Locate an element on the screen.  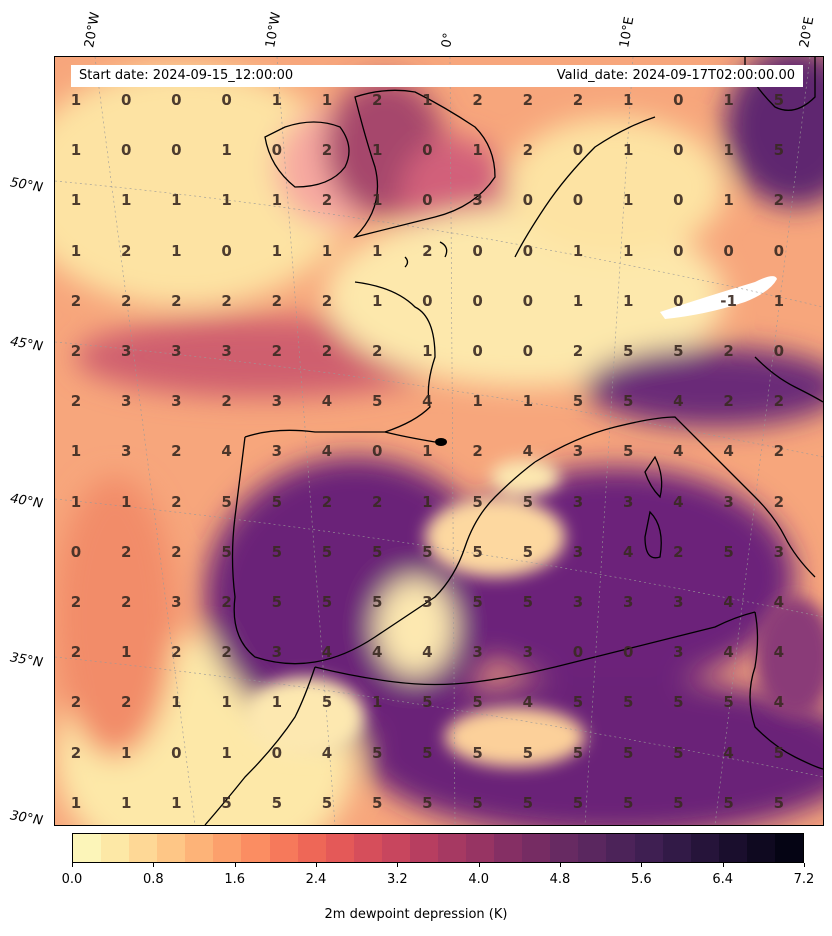
colorbar-tick-label: 0.0 is located at coordinates (72, 879).